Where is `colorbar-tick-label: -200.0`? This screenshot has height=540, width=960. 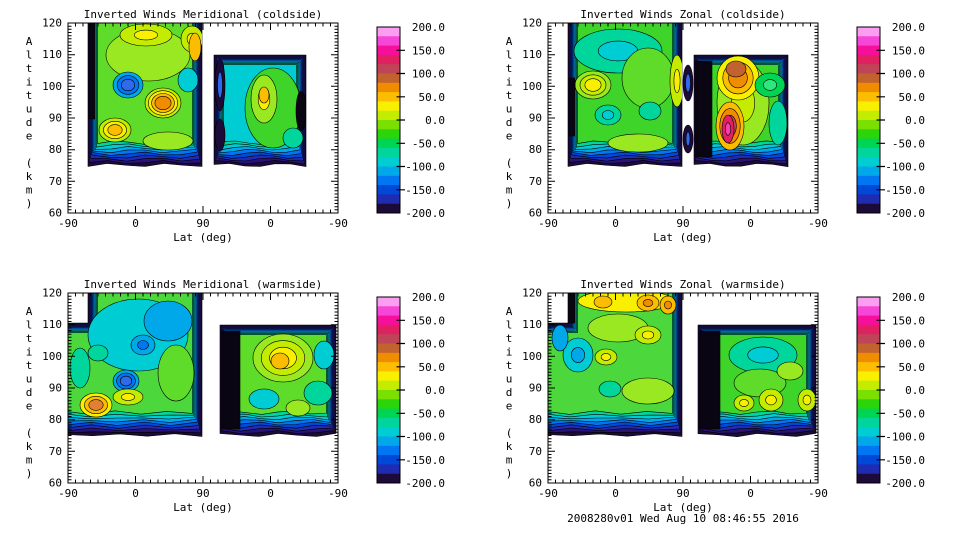
colorbar-tick-label: -200.0 is located at coordinates (905, 213).